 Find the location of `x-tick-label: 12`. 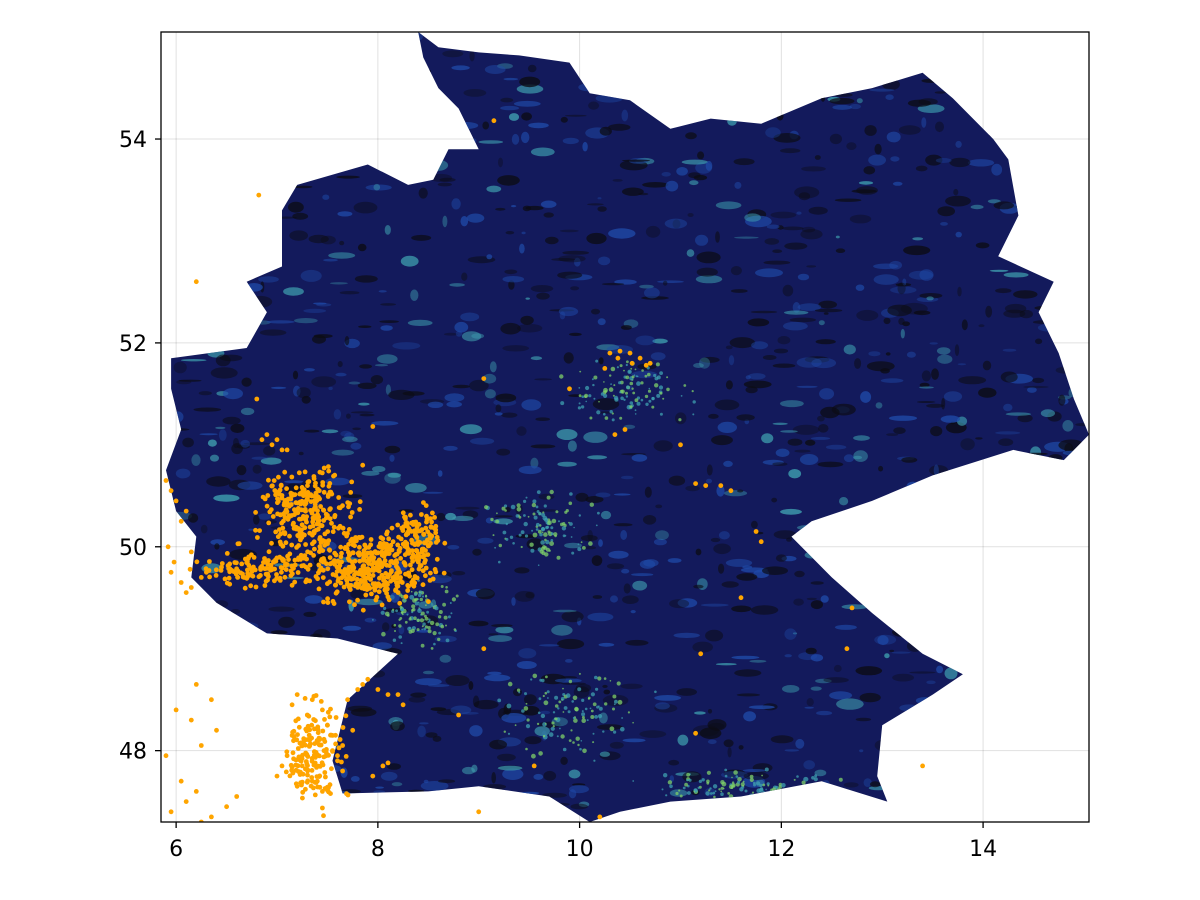

x-tick-label: 12 is located at coordinates (781, 849).